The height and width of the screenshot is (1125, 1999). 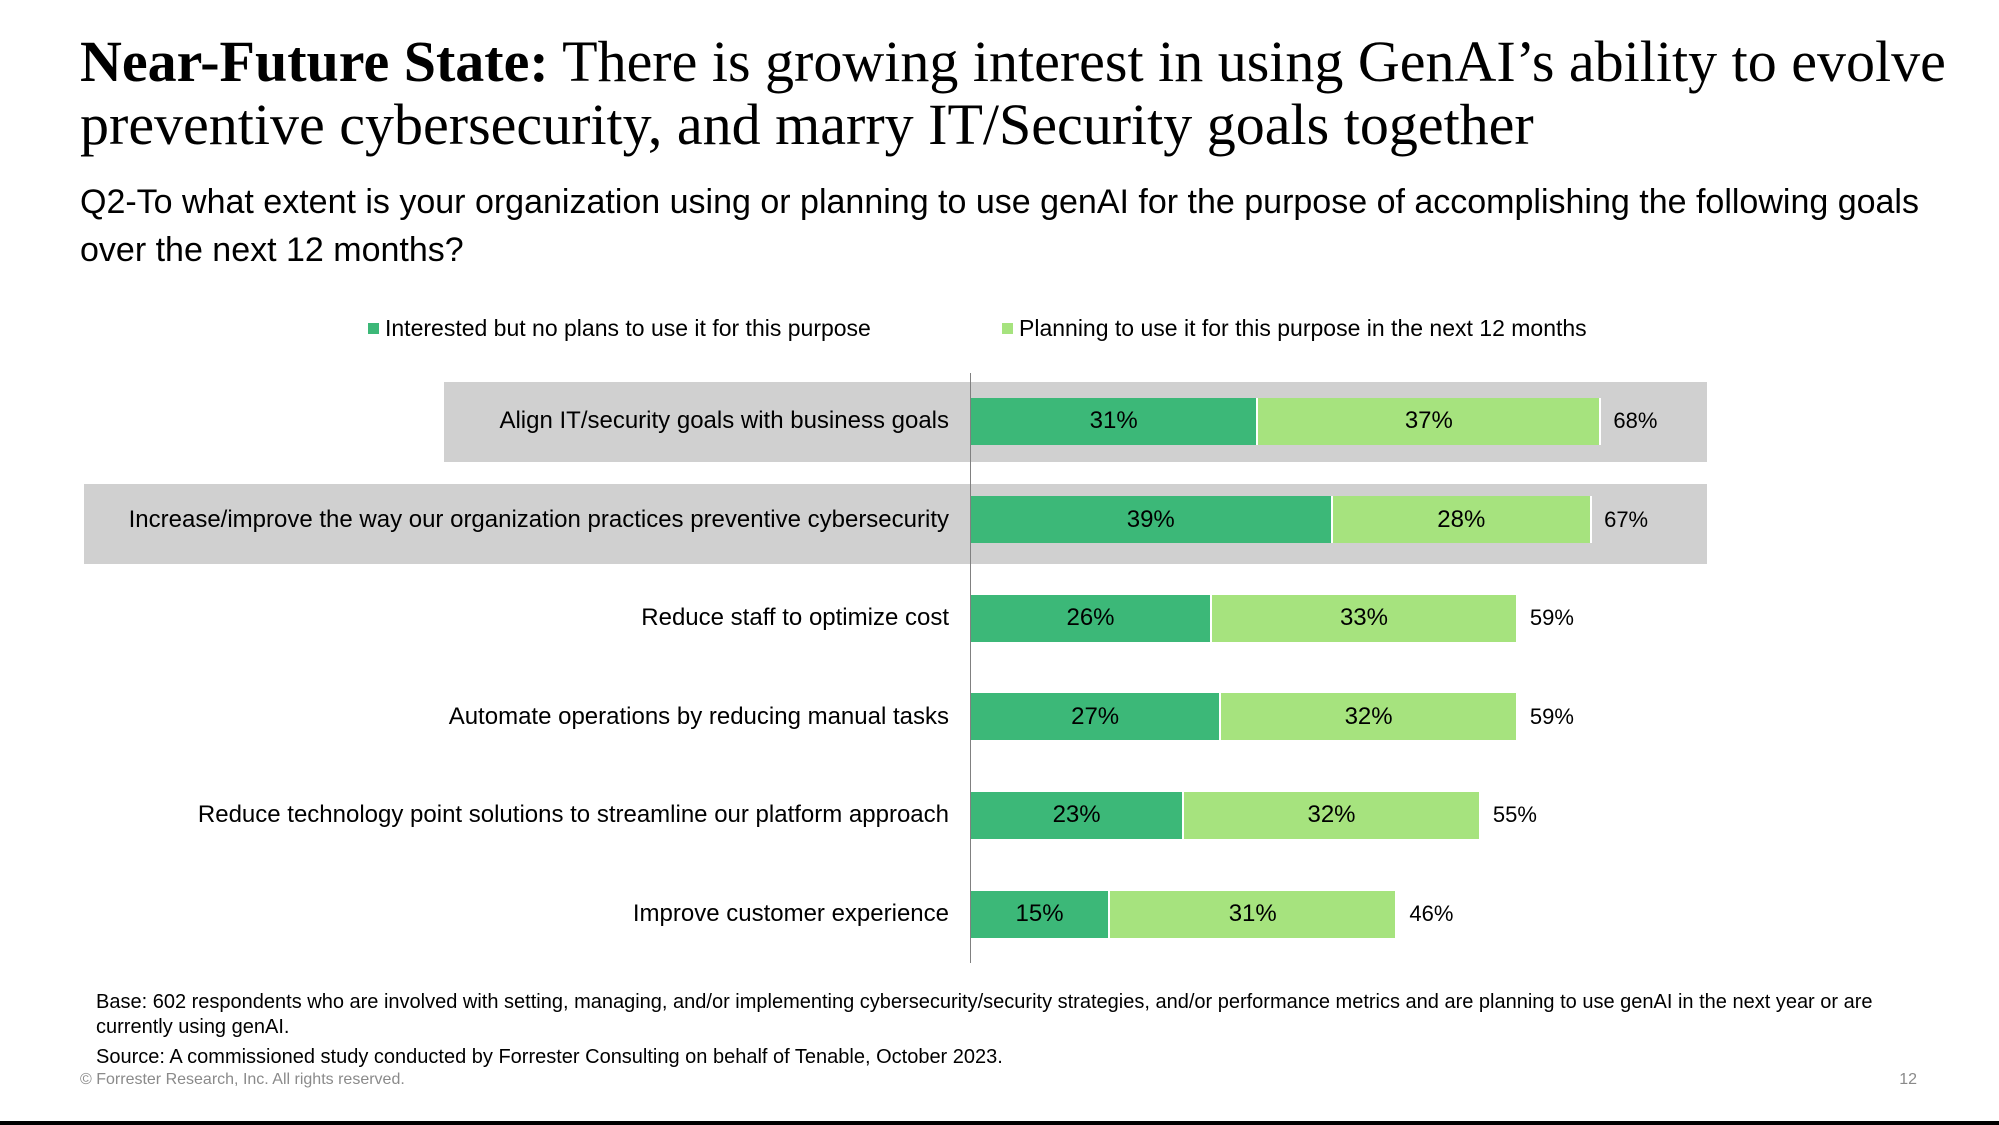 What do you see at coordinates (795, 618) in the screenshot?
I see `category-label: Reduce staff to optimize cost` at bounding box center [795, 618].